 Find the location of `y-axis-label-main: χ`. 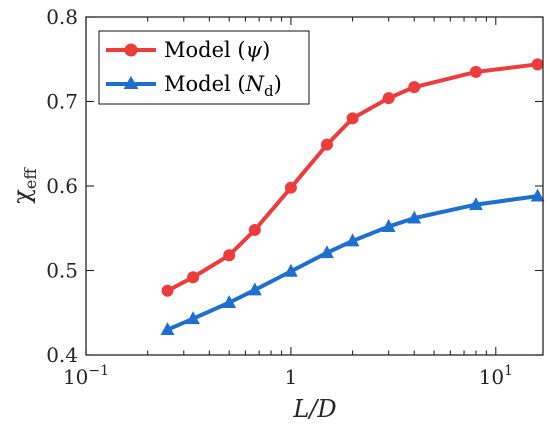

y-axis-label-main: χ is located at coordinates (22, 196).